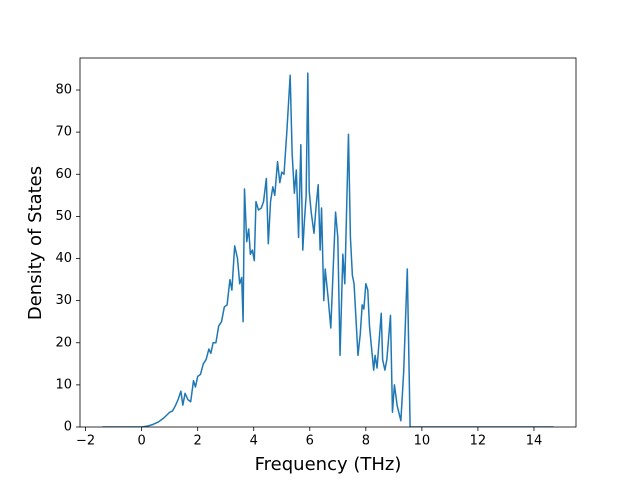 The width and height of the screenshot is (640, 484). What do you see at coordinates (478, 441) in the screenshot?
I see `x-tick-label: 12` at bounding box center [478, 441].